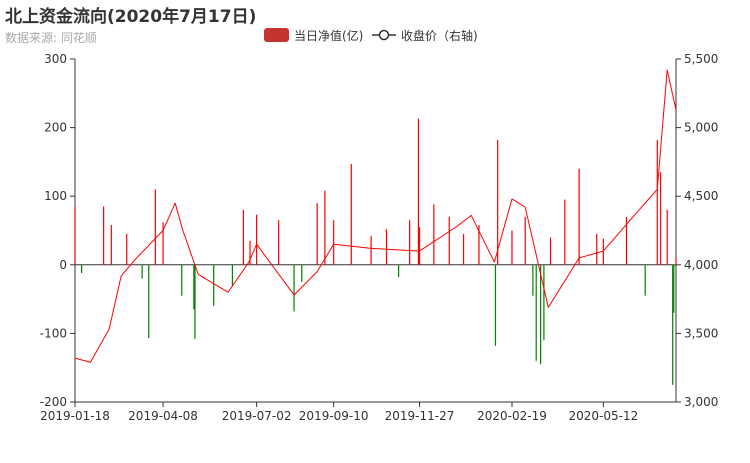 The height and width of the screenshot is (463, 750). I want to click on left-tick-label: 200, so click(55, 128).